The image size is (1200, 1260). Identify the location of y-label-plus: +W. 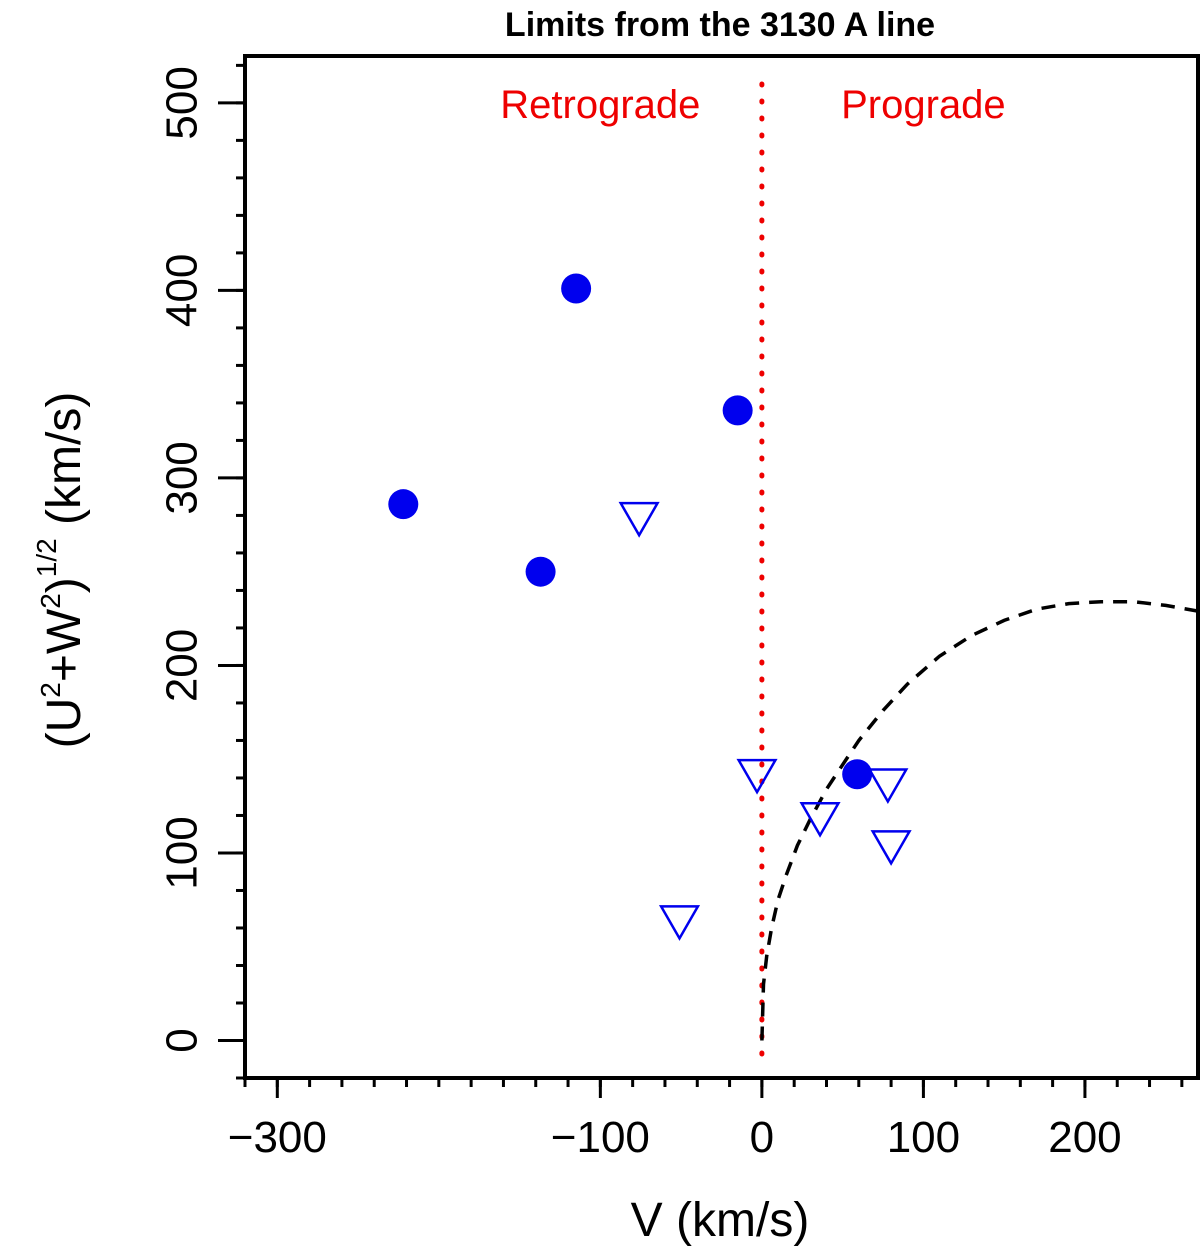
(64, 645).